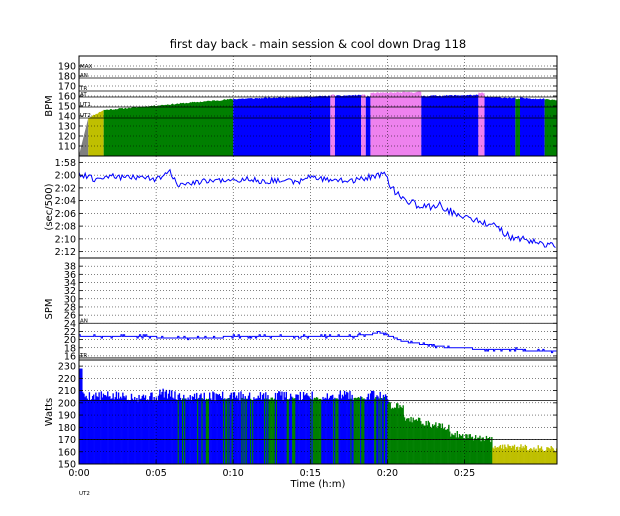  Describe the element at coordinates (83, 89) in the screenshot. I see `hr-zone-label-TR: TR` at that location.